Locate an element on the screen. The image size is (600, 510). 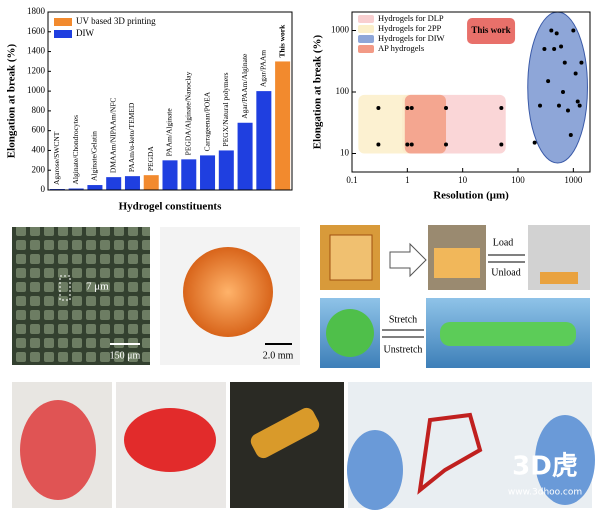
category-label: PAAm/α-keto/TEMED is located at coordinates (131, 137).